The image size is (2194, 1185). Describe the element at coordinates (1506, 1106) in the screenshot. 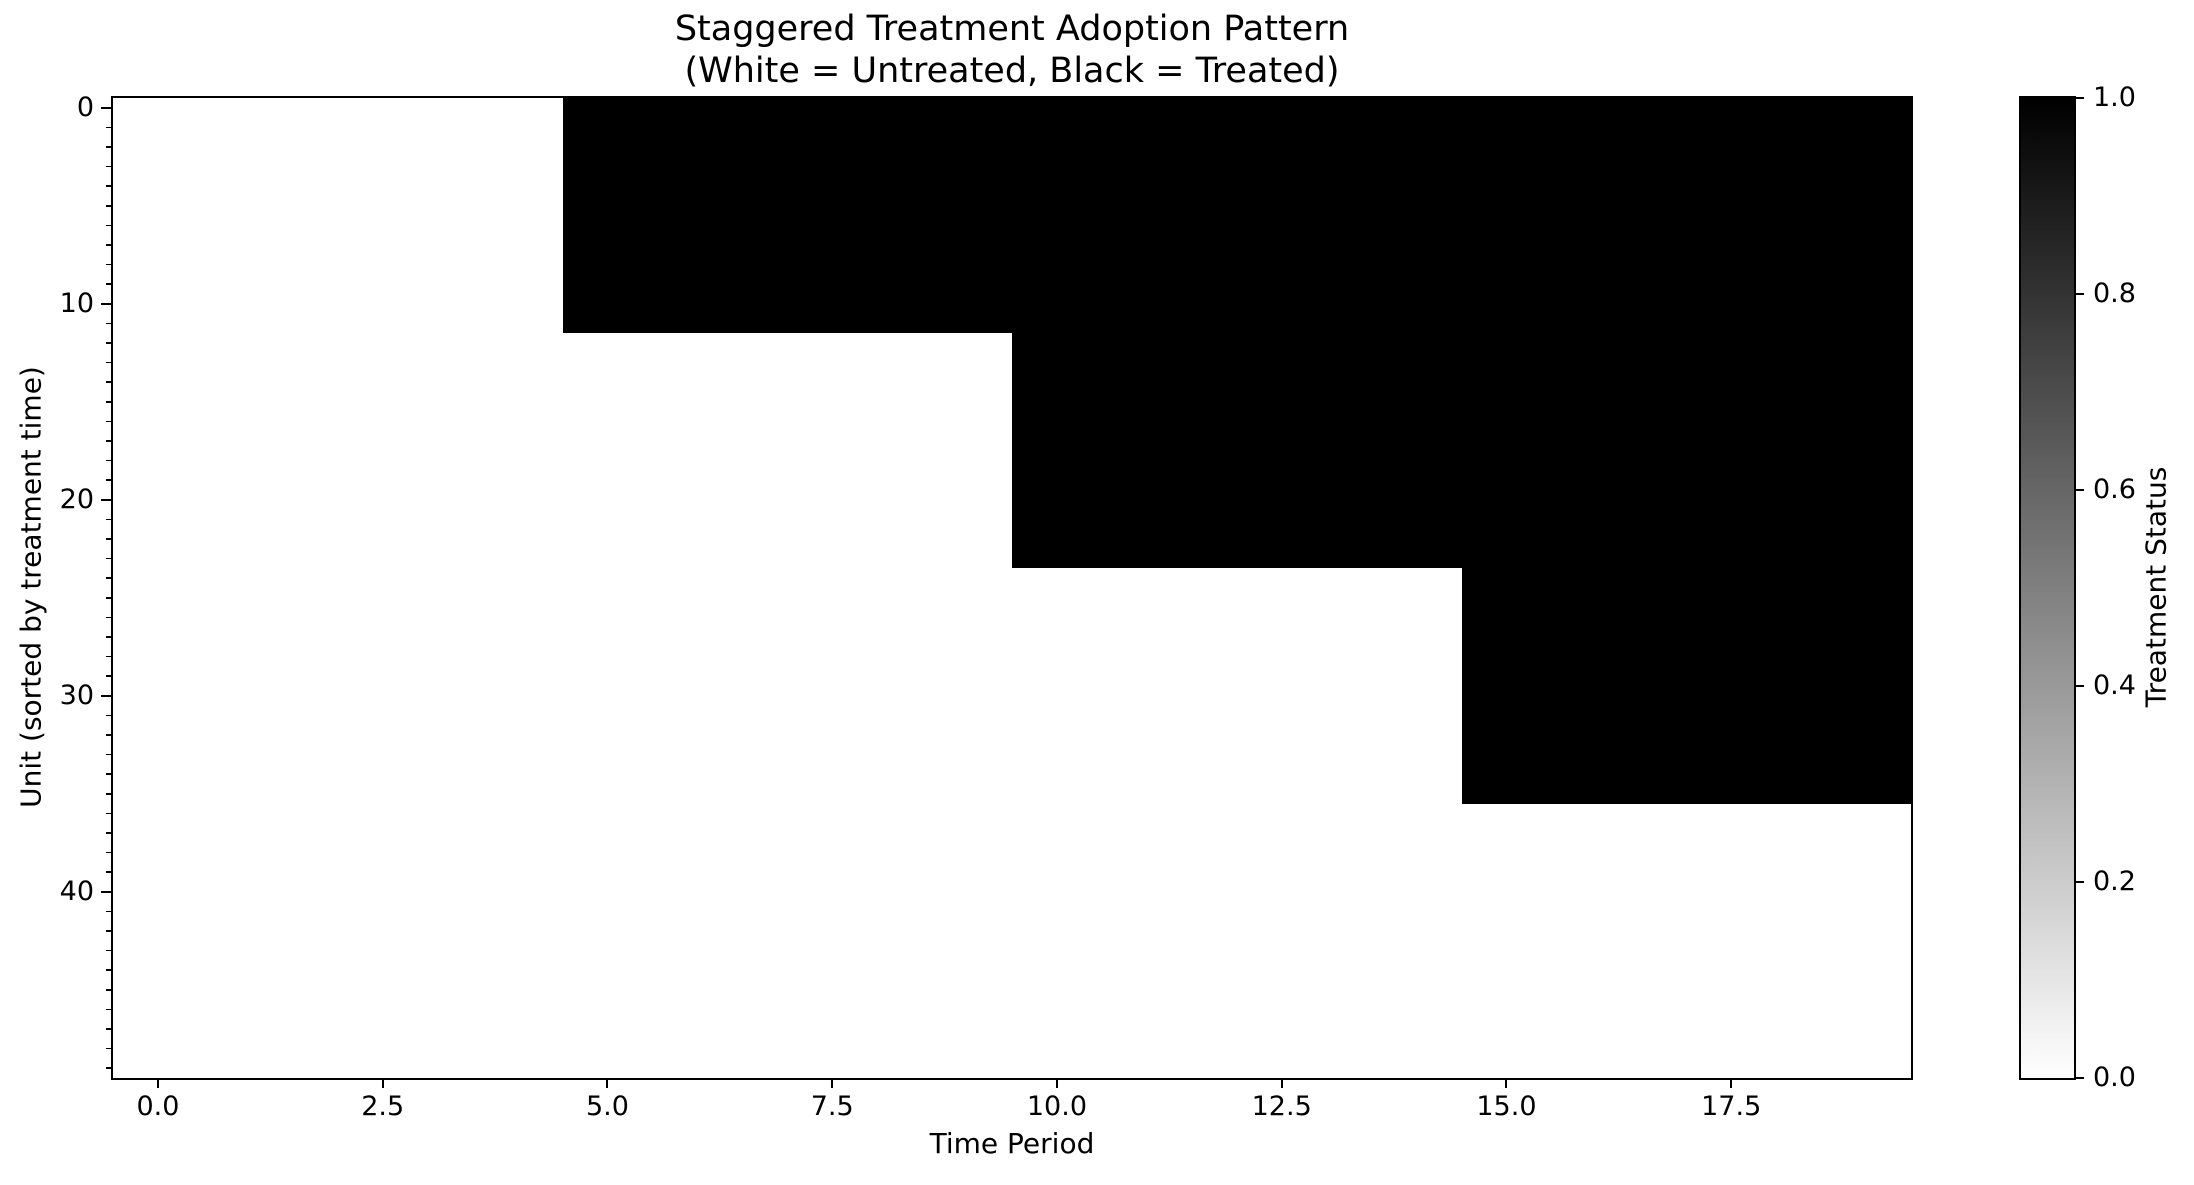

I see `x-tick-label: 15.0` at that location.